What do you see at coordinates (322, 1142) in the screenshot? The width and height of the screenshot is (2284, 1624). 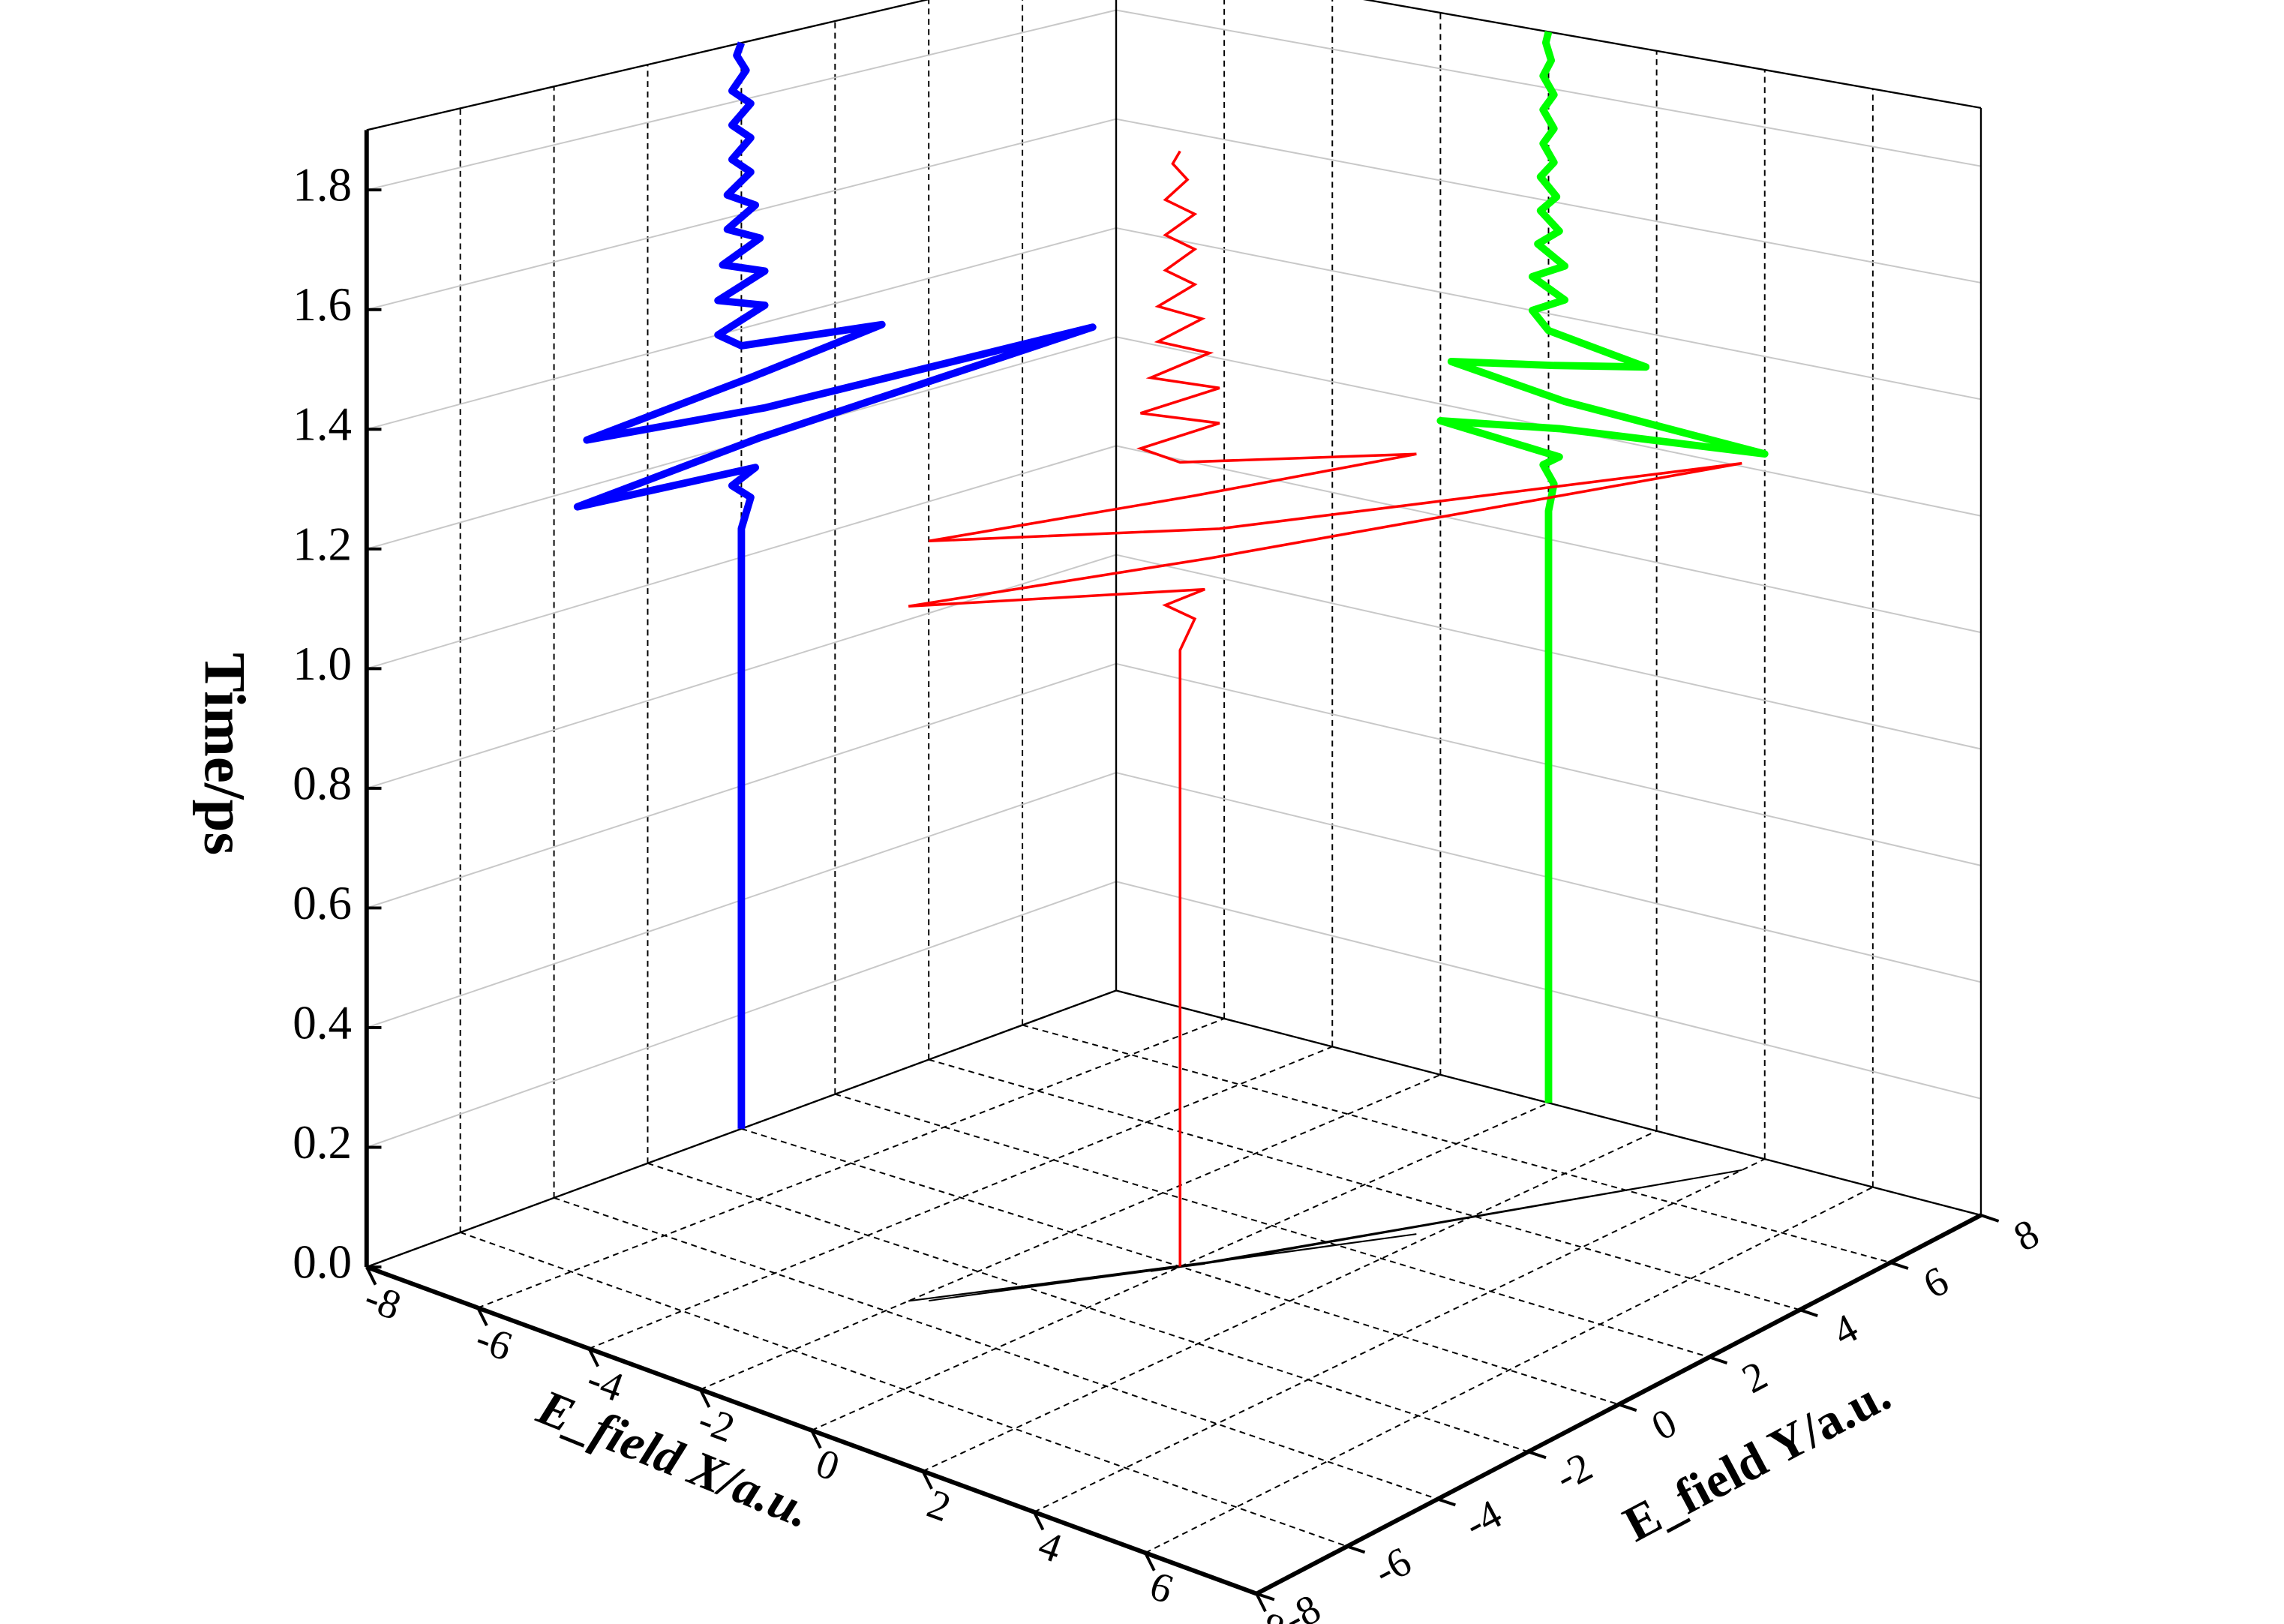 I see `z-tick-label: 0.2` at bounding box center [322, 1142].